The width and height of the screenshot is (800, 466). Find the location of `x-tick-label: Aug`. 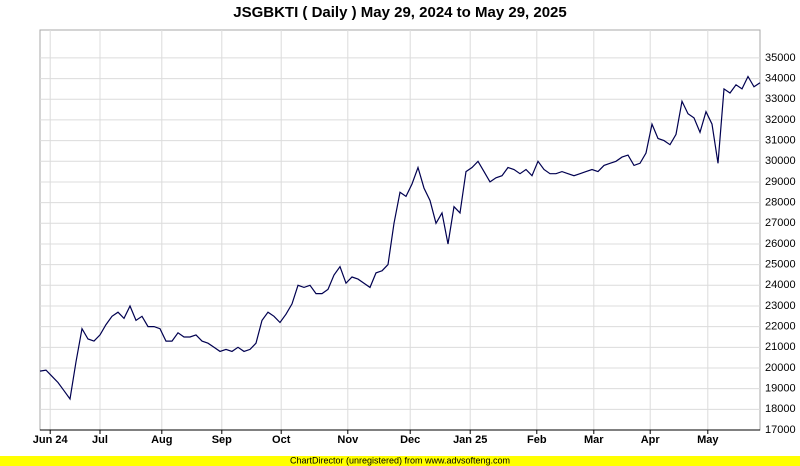

x-tick-label: Aug is located at coordinates (161, 440).